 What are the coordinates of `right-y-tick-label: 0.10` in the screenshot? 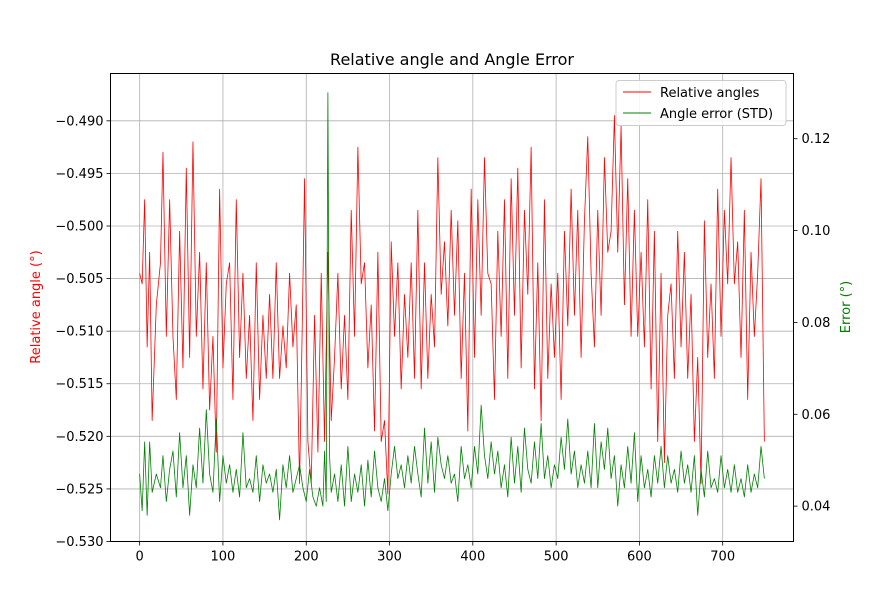 It's located at (816, 231).